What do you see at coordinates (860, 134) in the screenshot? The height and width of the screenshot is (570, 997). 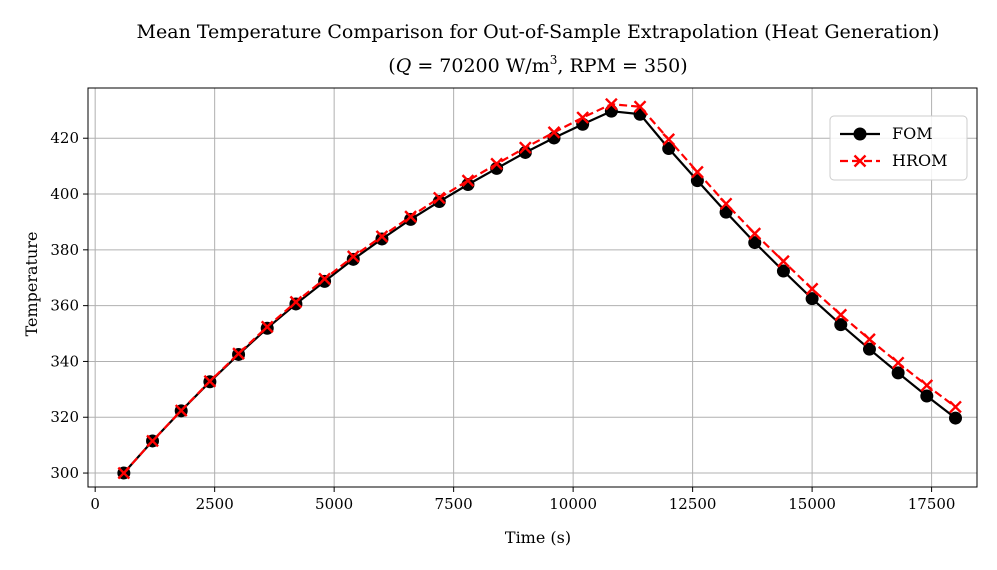 I see `legend-marker-fom` at bounding box center [860, 134].